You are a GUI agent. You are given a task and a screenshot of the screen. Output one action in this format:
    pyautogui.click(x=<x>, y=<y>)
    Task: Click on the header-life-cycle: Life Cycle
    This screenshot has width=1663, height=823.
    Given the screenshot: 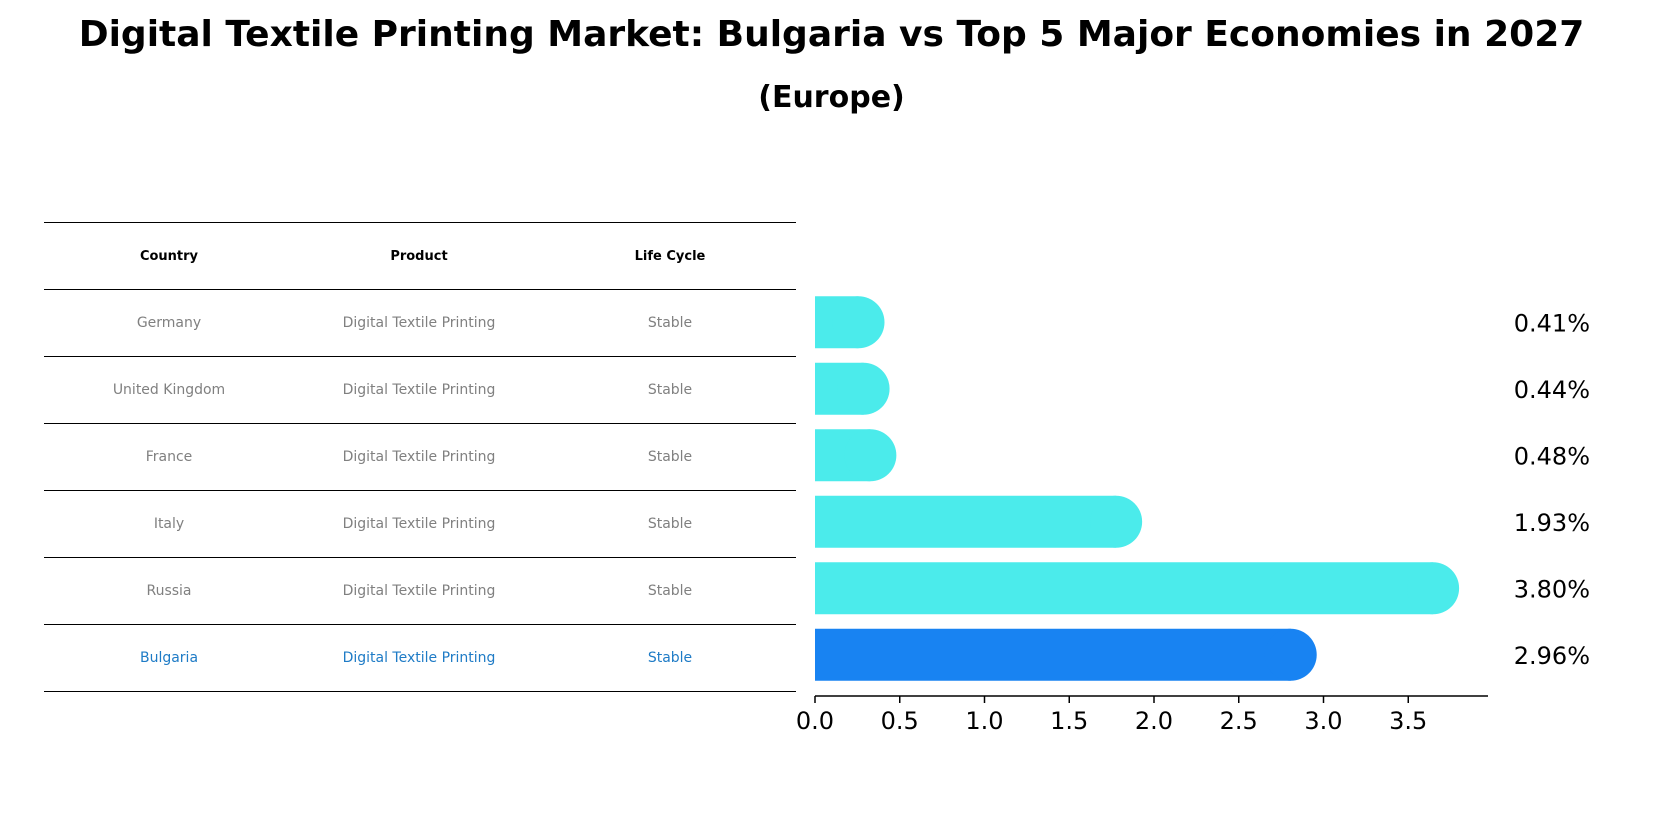 What is the action you would take?
    pyautogui.click(x=670, y=256)
    